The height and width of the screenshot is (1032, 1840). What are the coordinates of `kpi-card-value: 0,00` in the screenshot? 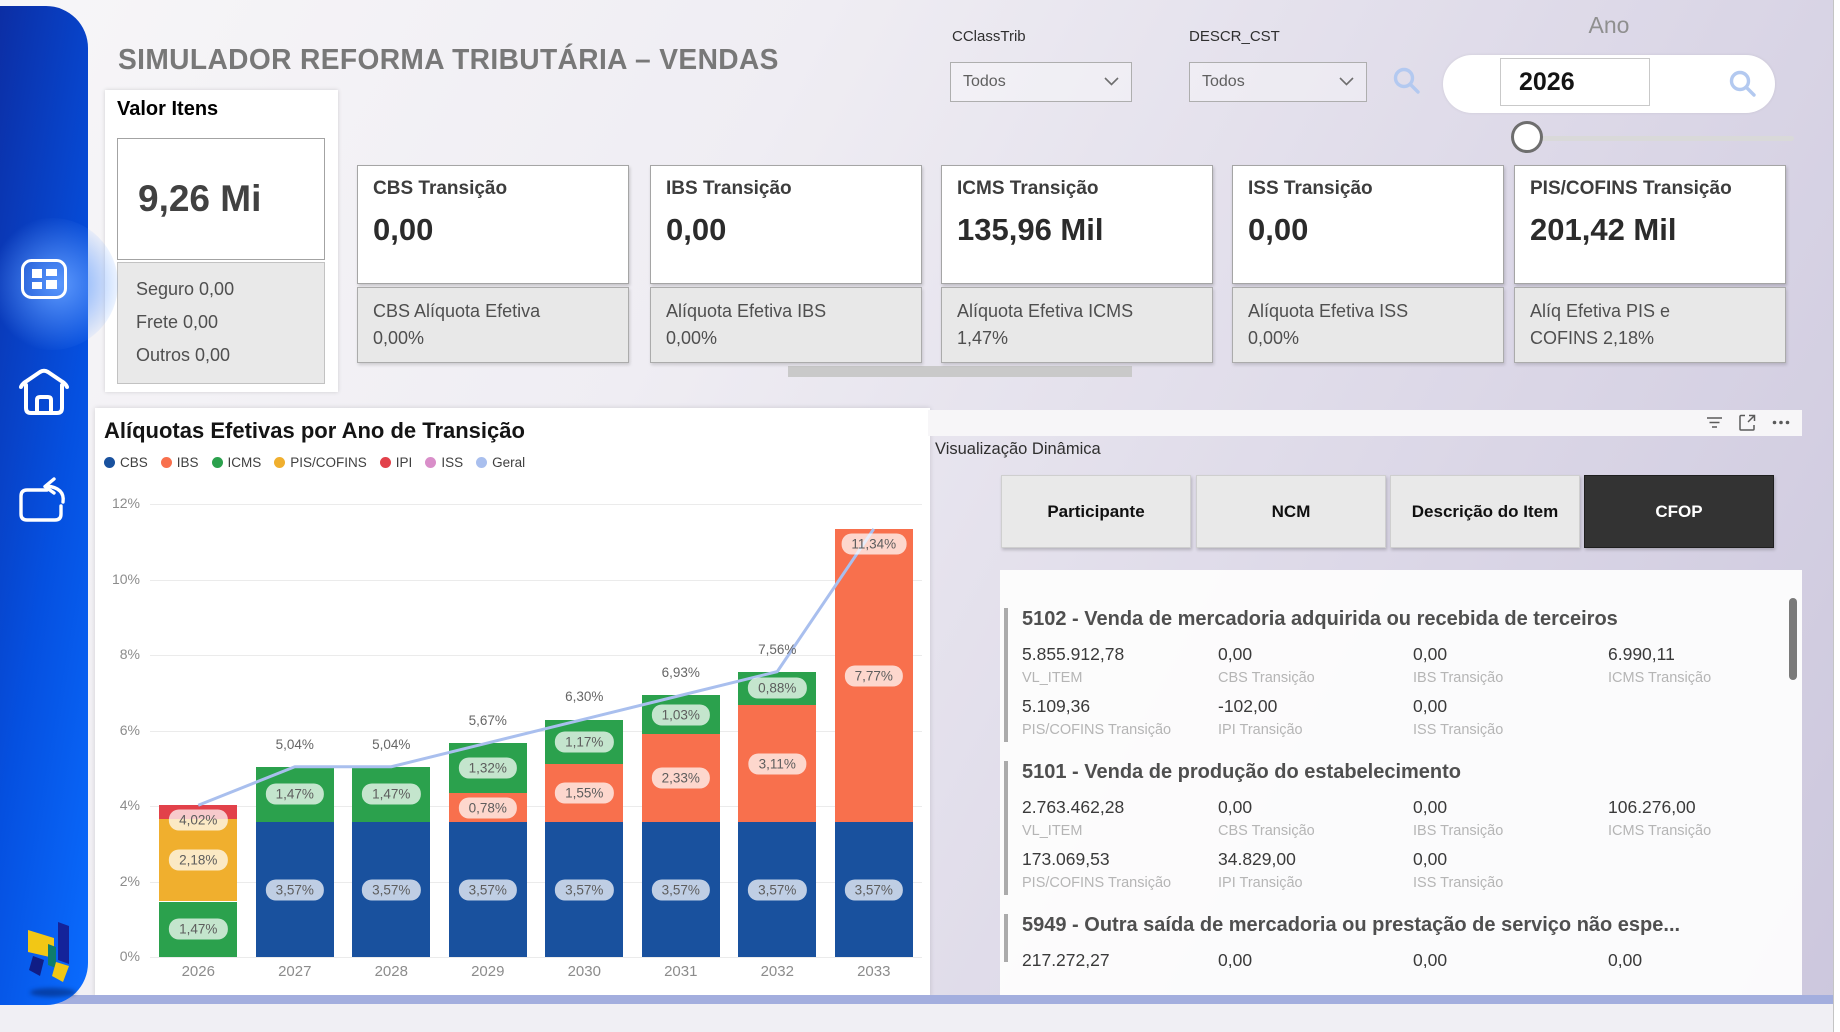 It's located at (696, 229).